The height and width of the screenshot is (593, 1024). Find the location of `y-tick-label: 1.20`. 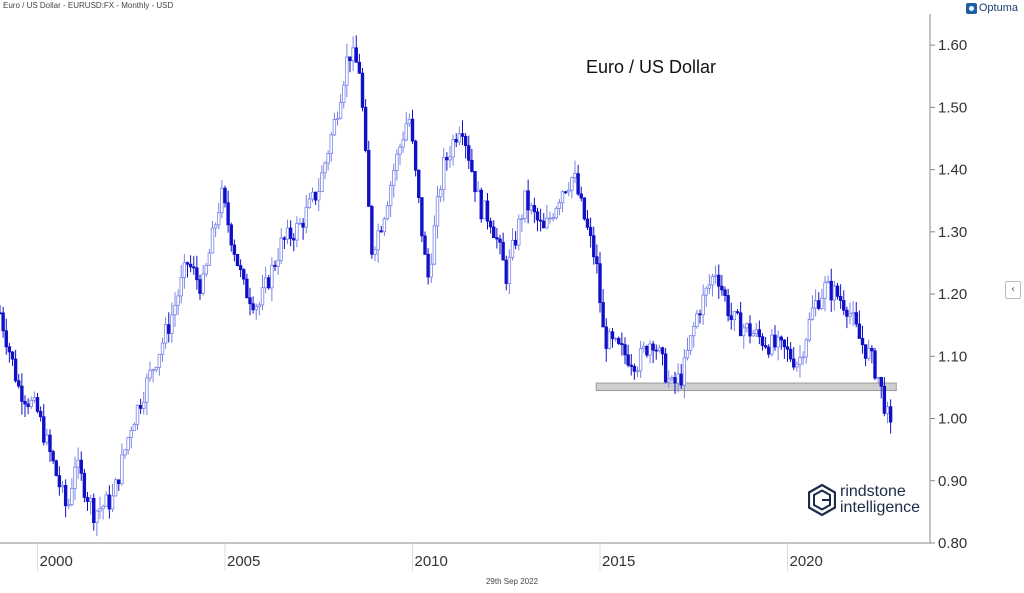

y-tick-label: 1.20 is located at coordinates (952, 294).